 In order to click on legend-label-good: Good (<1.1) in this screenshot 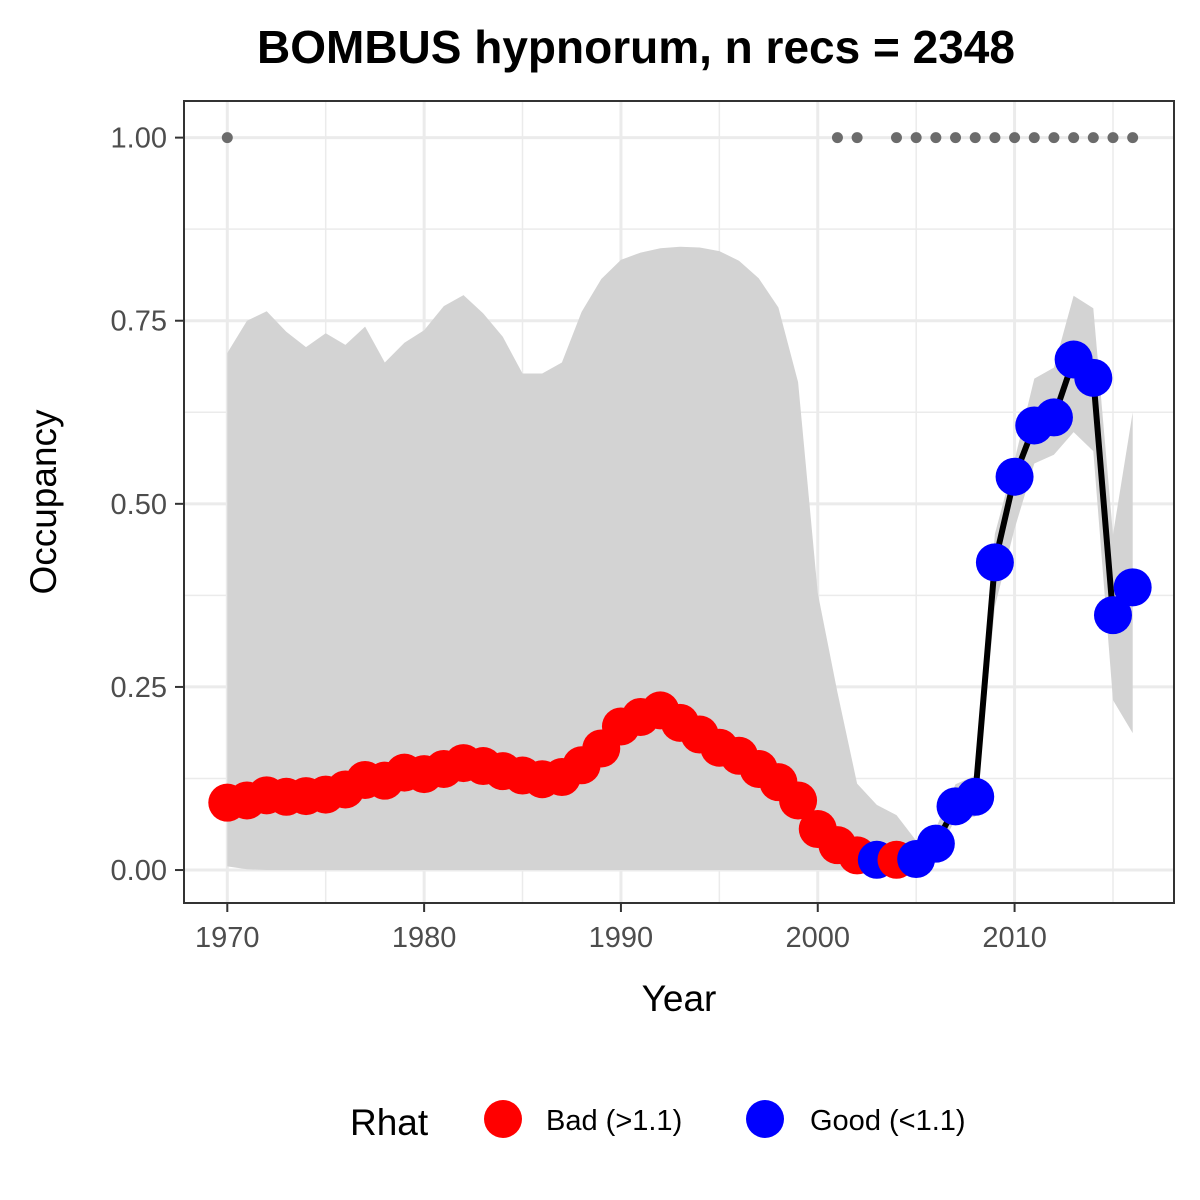, I will do `click(888, 1121)`.